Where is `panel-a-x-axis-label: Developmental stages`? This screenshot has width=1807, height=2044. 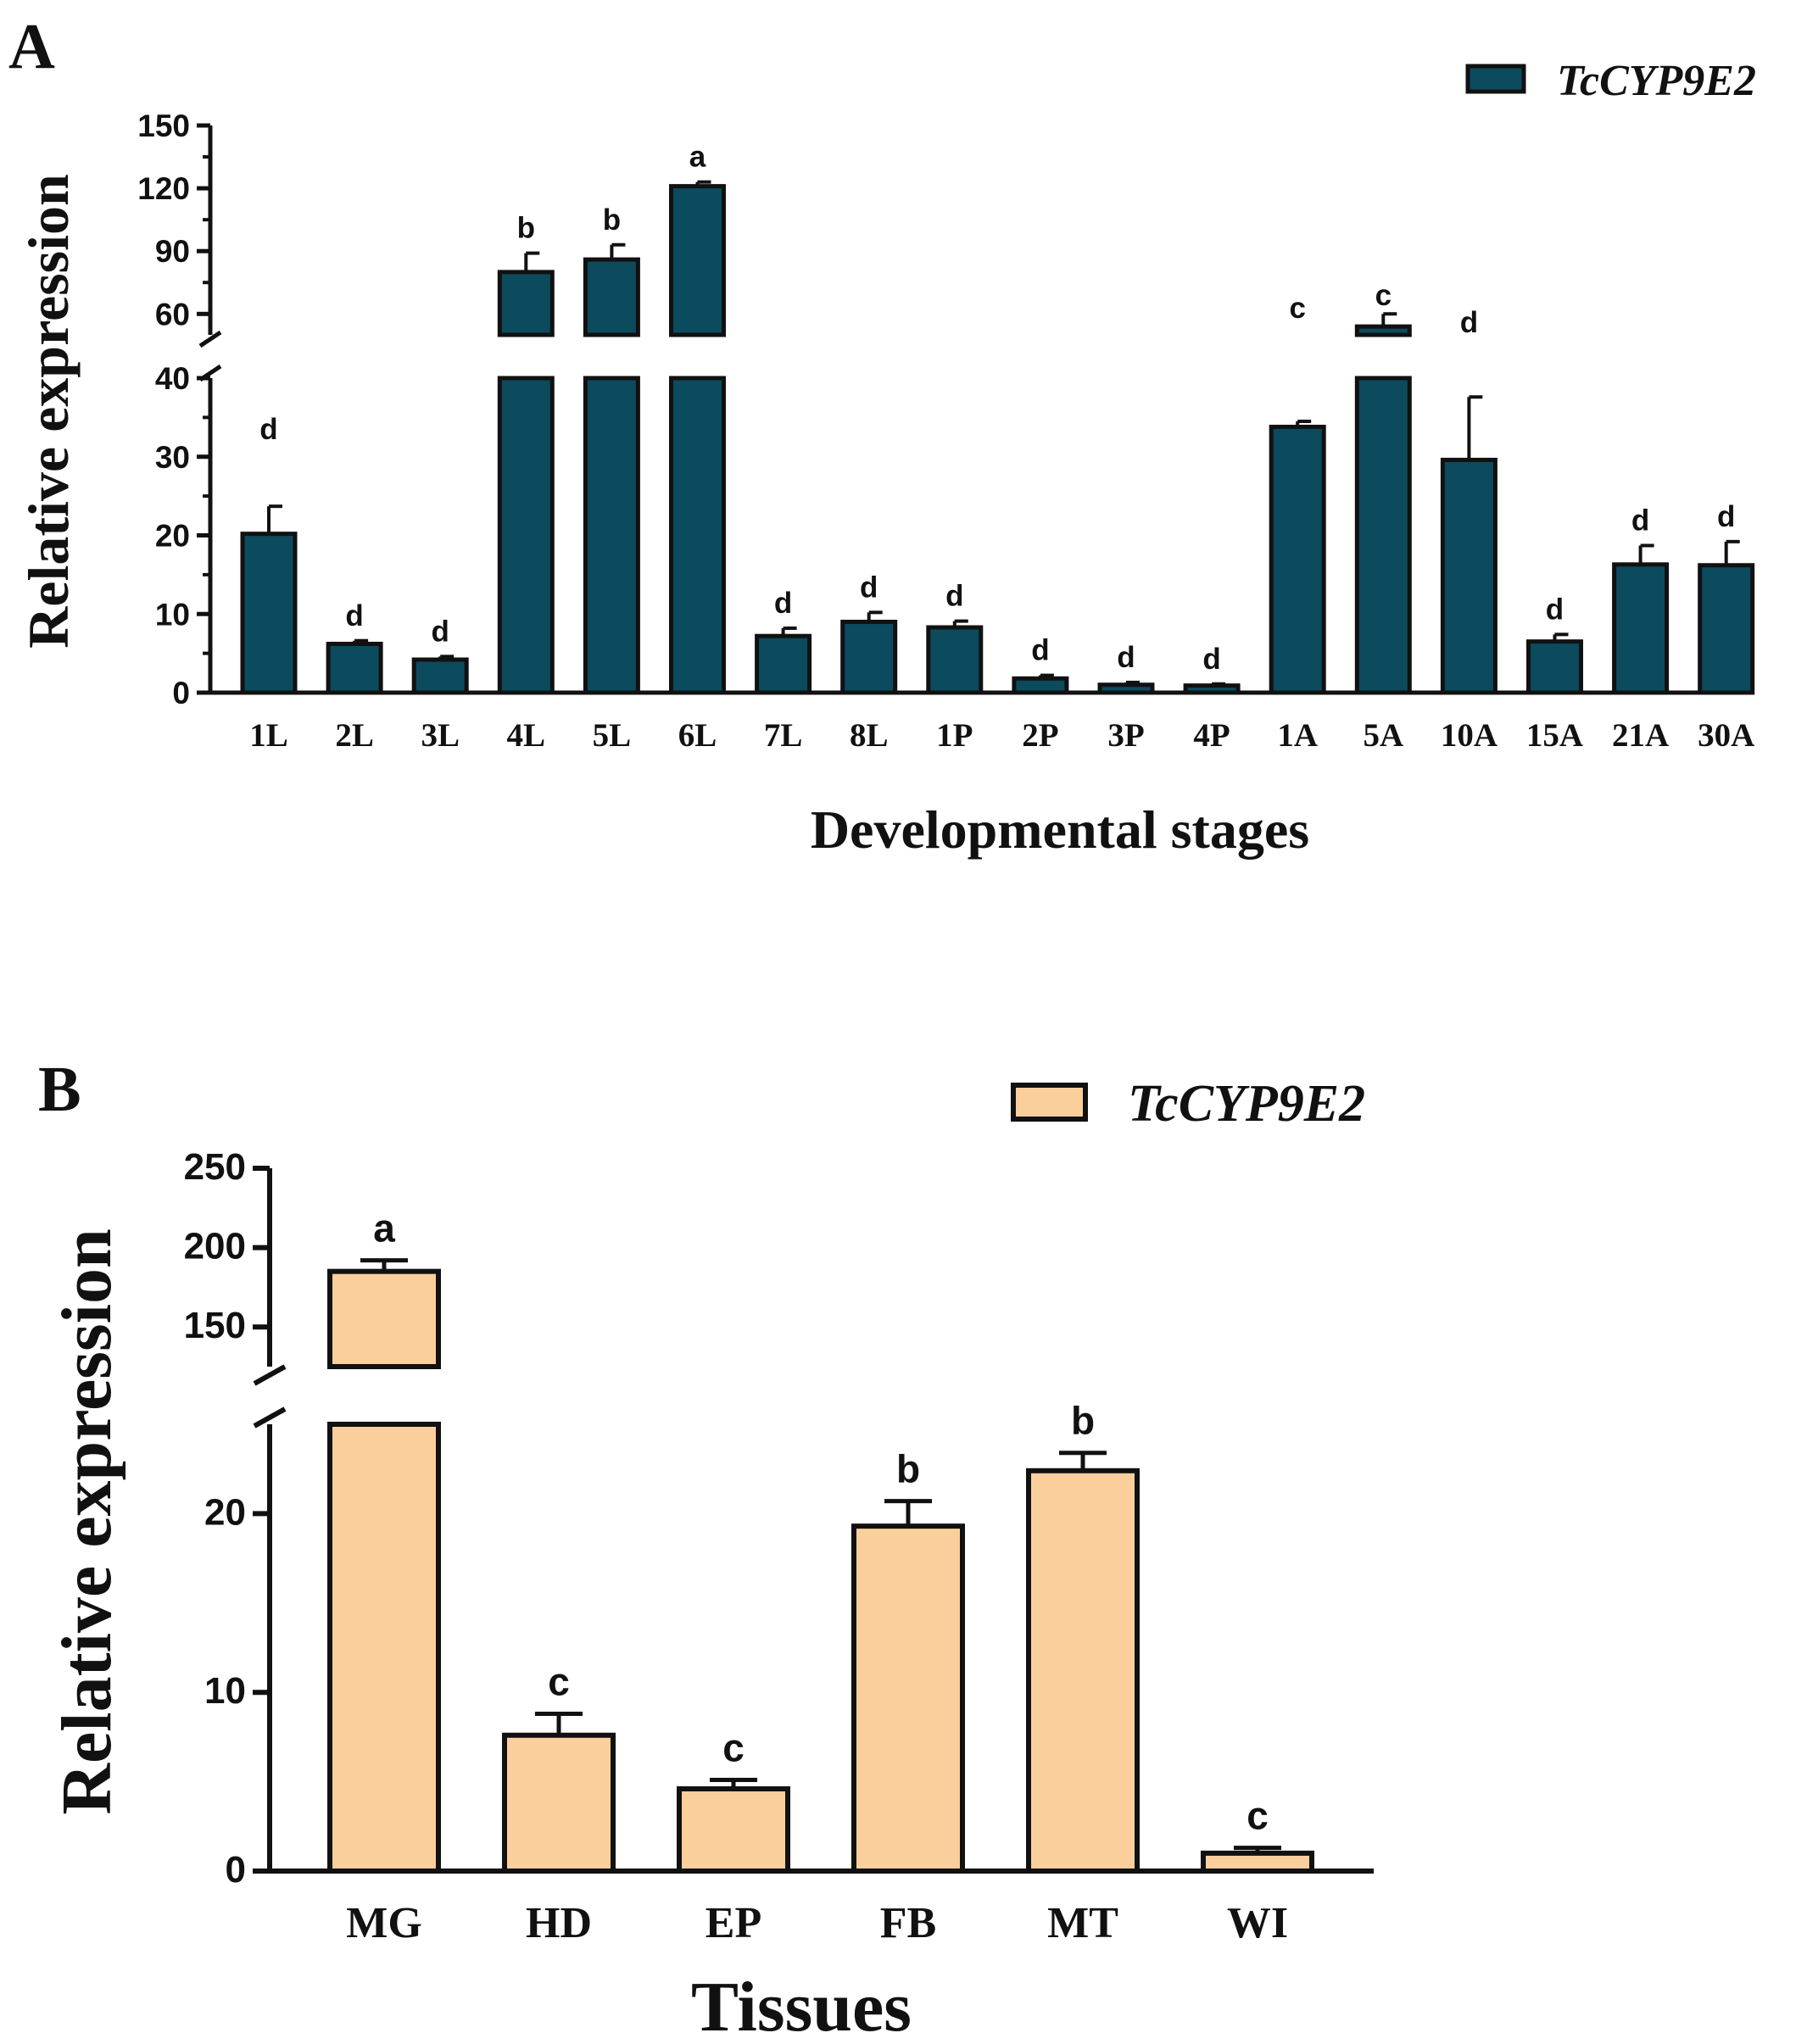 panel-a-x-axis-label: Developmental stages is located at coordinates (1060, 829).